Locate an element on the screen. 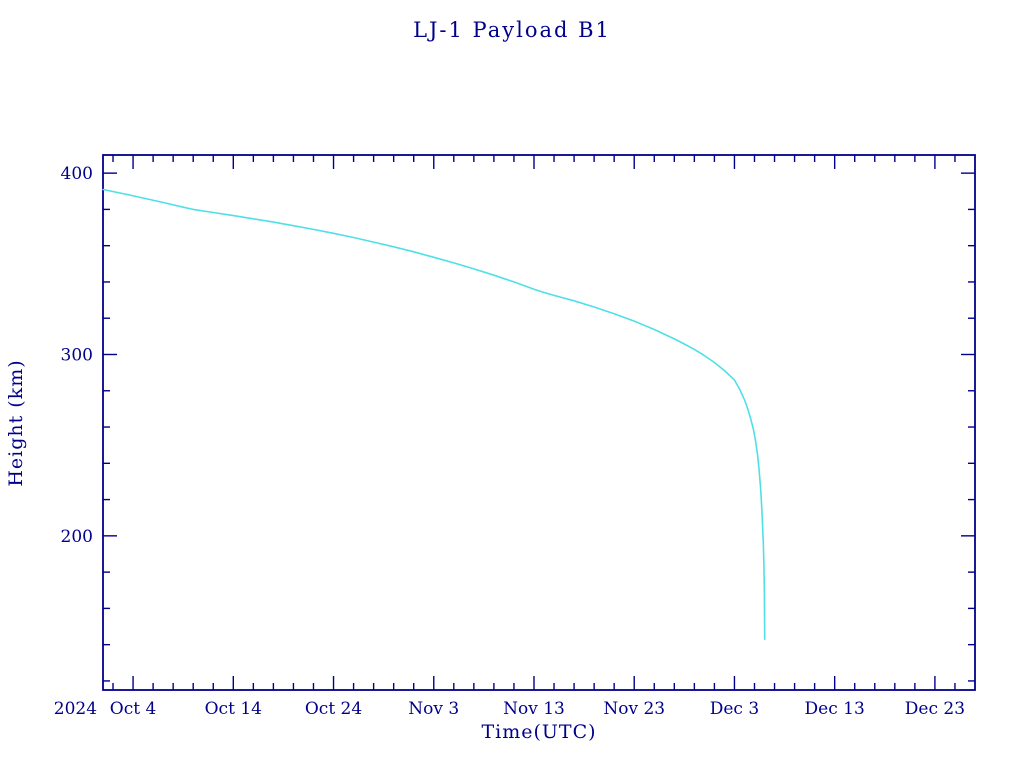 The height and width of the screenshot is (768, 1024). year-label: 2024 is located at coordinates (75, 709).